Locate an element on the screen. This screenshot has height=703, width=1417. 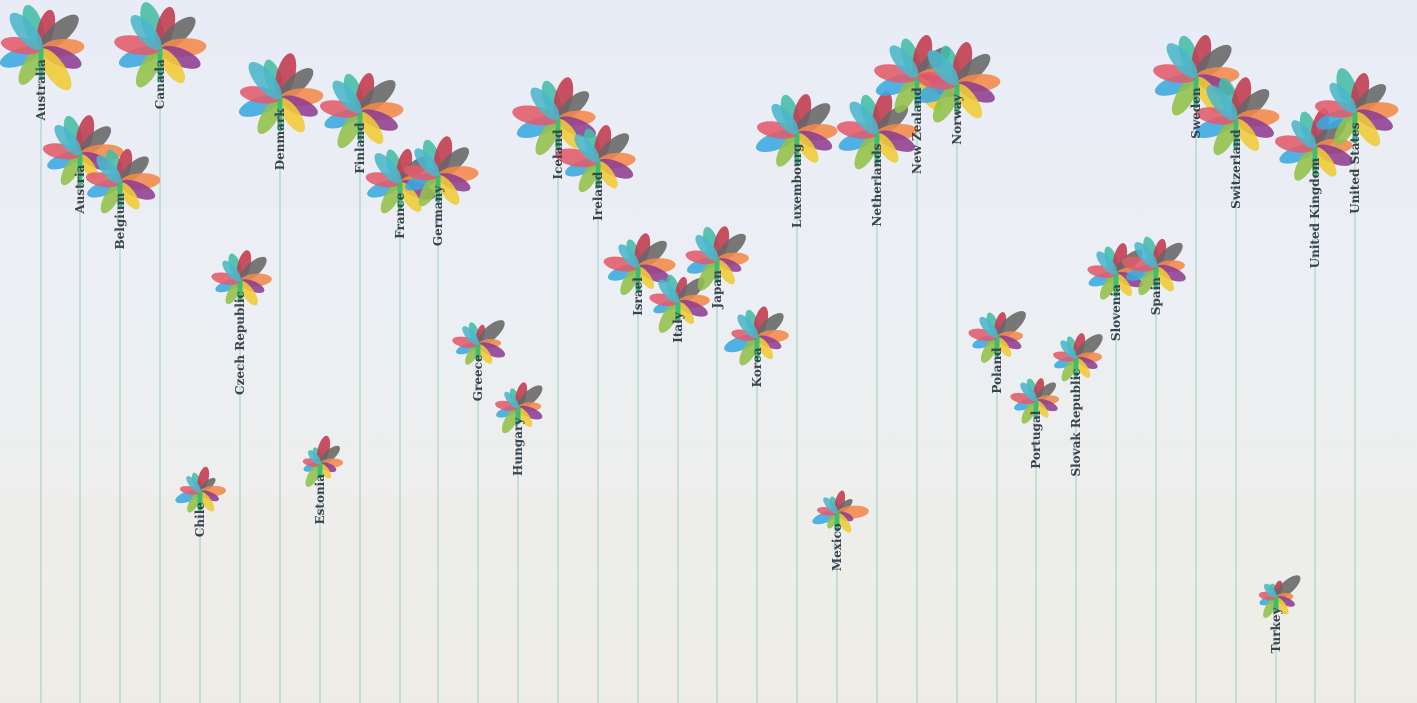
country-label-estonia: Estonia is located at coordinates (320, 499).